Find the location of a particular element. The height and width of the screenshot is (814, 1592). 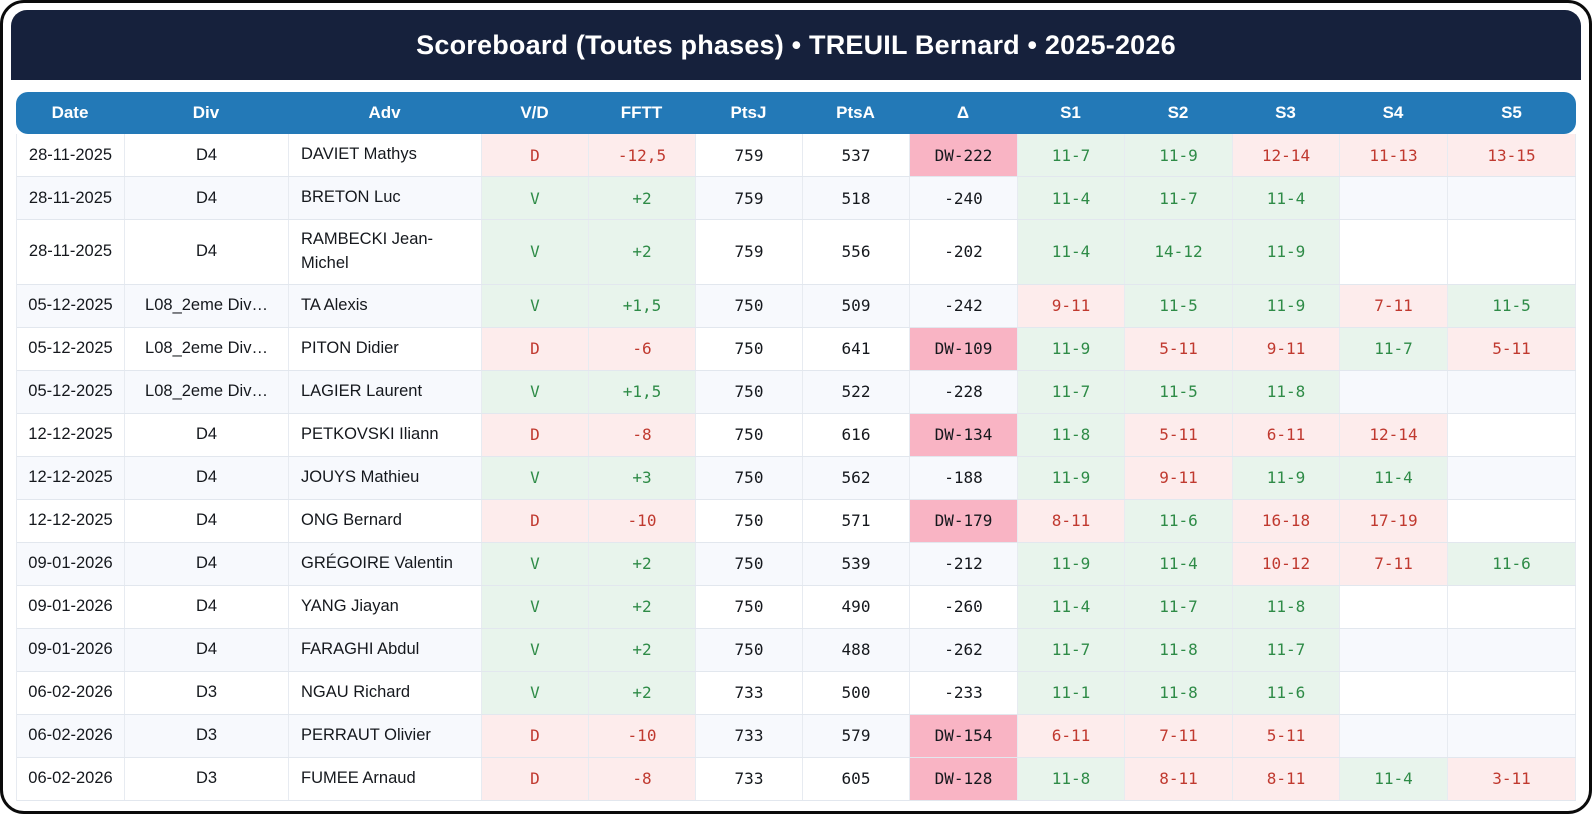

cell-date: 28-11-2025 is located at coordinates (71, 252).